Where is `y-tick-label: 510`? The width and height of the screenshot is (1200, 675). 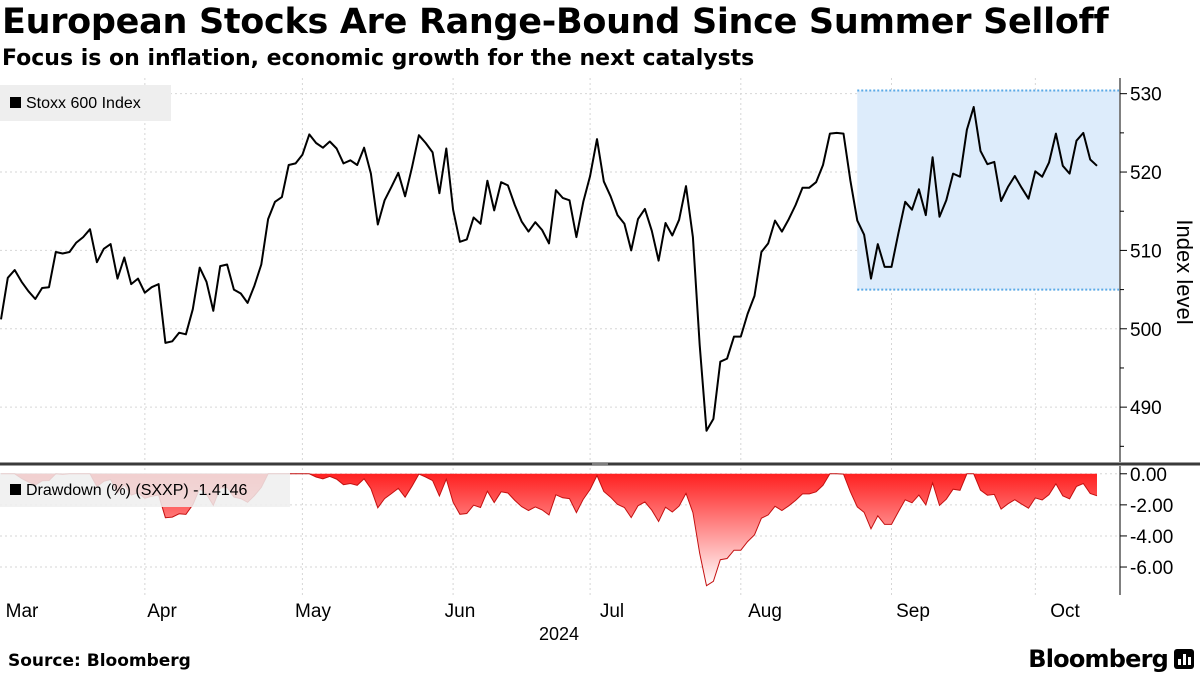 y-tick-label: 510 is located at coordinates (1146, 251).